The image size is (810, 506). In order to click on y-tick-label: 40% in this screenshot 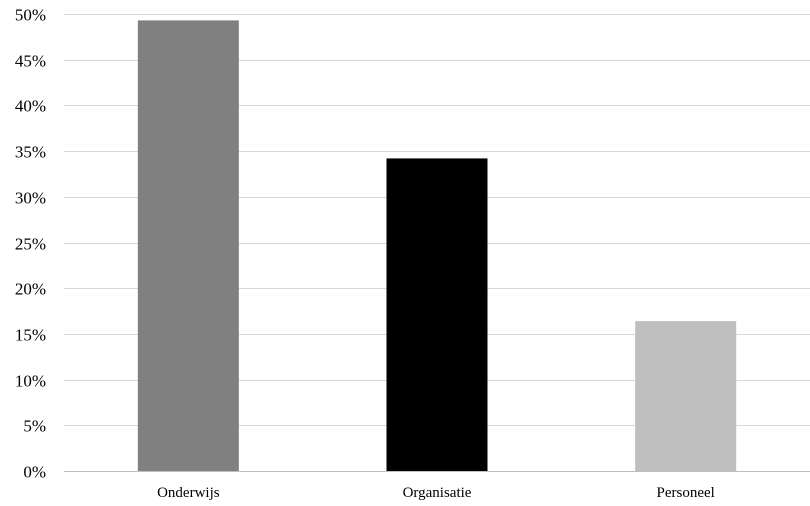, I will do `click(30, 106)`.